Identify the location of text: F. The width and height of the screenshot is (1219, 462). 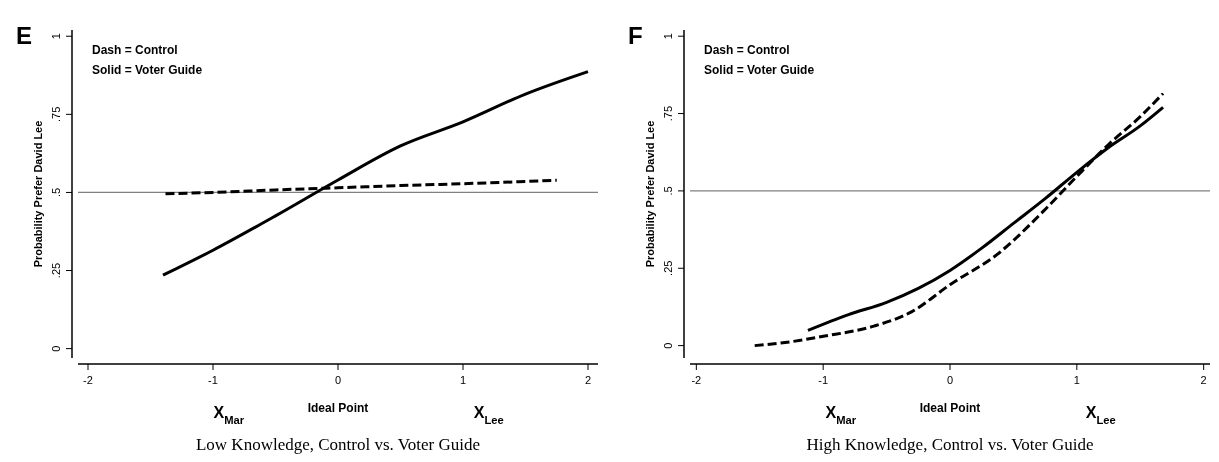
(635, 35).